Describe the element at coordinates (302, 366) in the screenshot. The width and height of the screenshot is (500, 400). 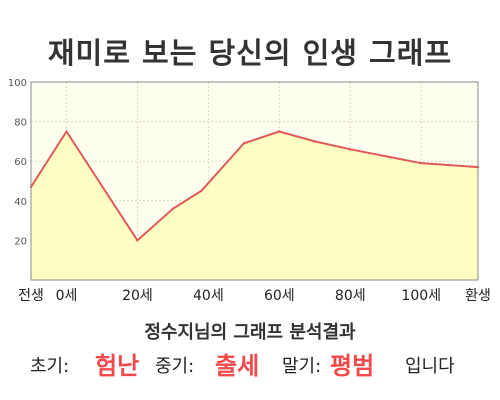
I see `late-label: 말기:` at that location.